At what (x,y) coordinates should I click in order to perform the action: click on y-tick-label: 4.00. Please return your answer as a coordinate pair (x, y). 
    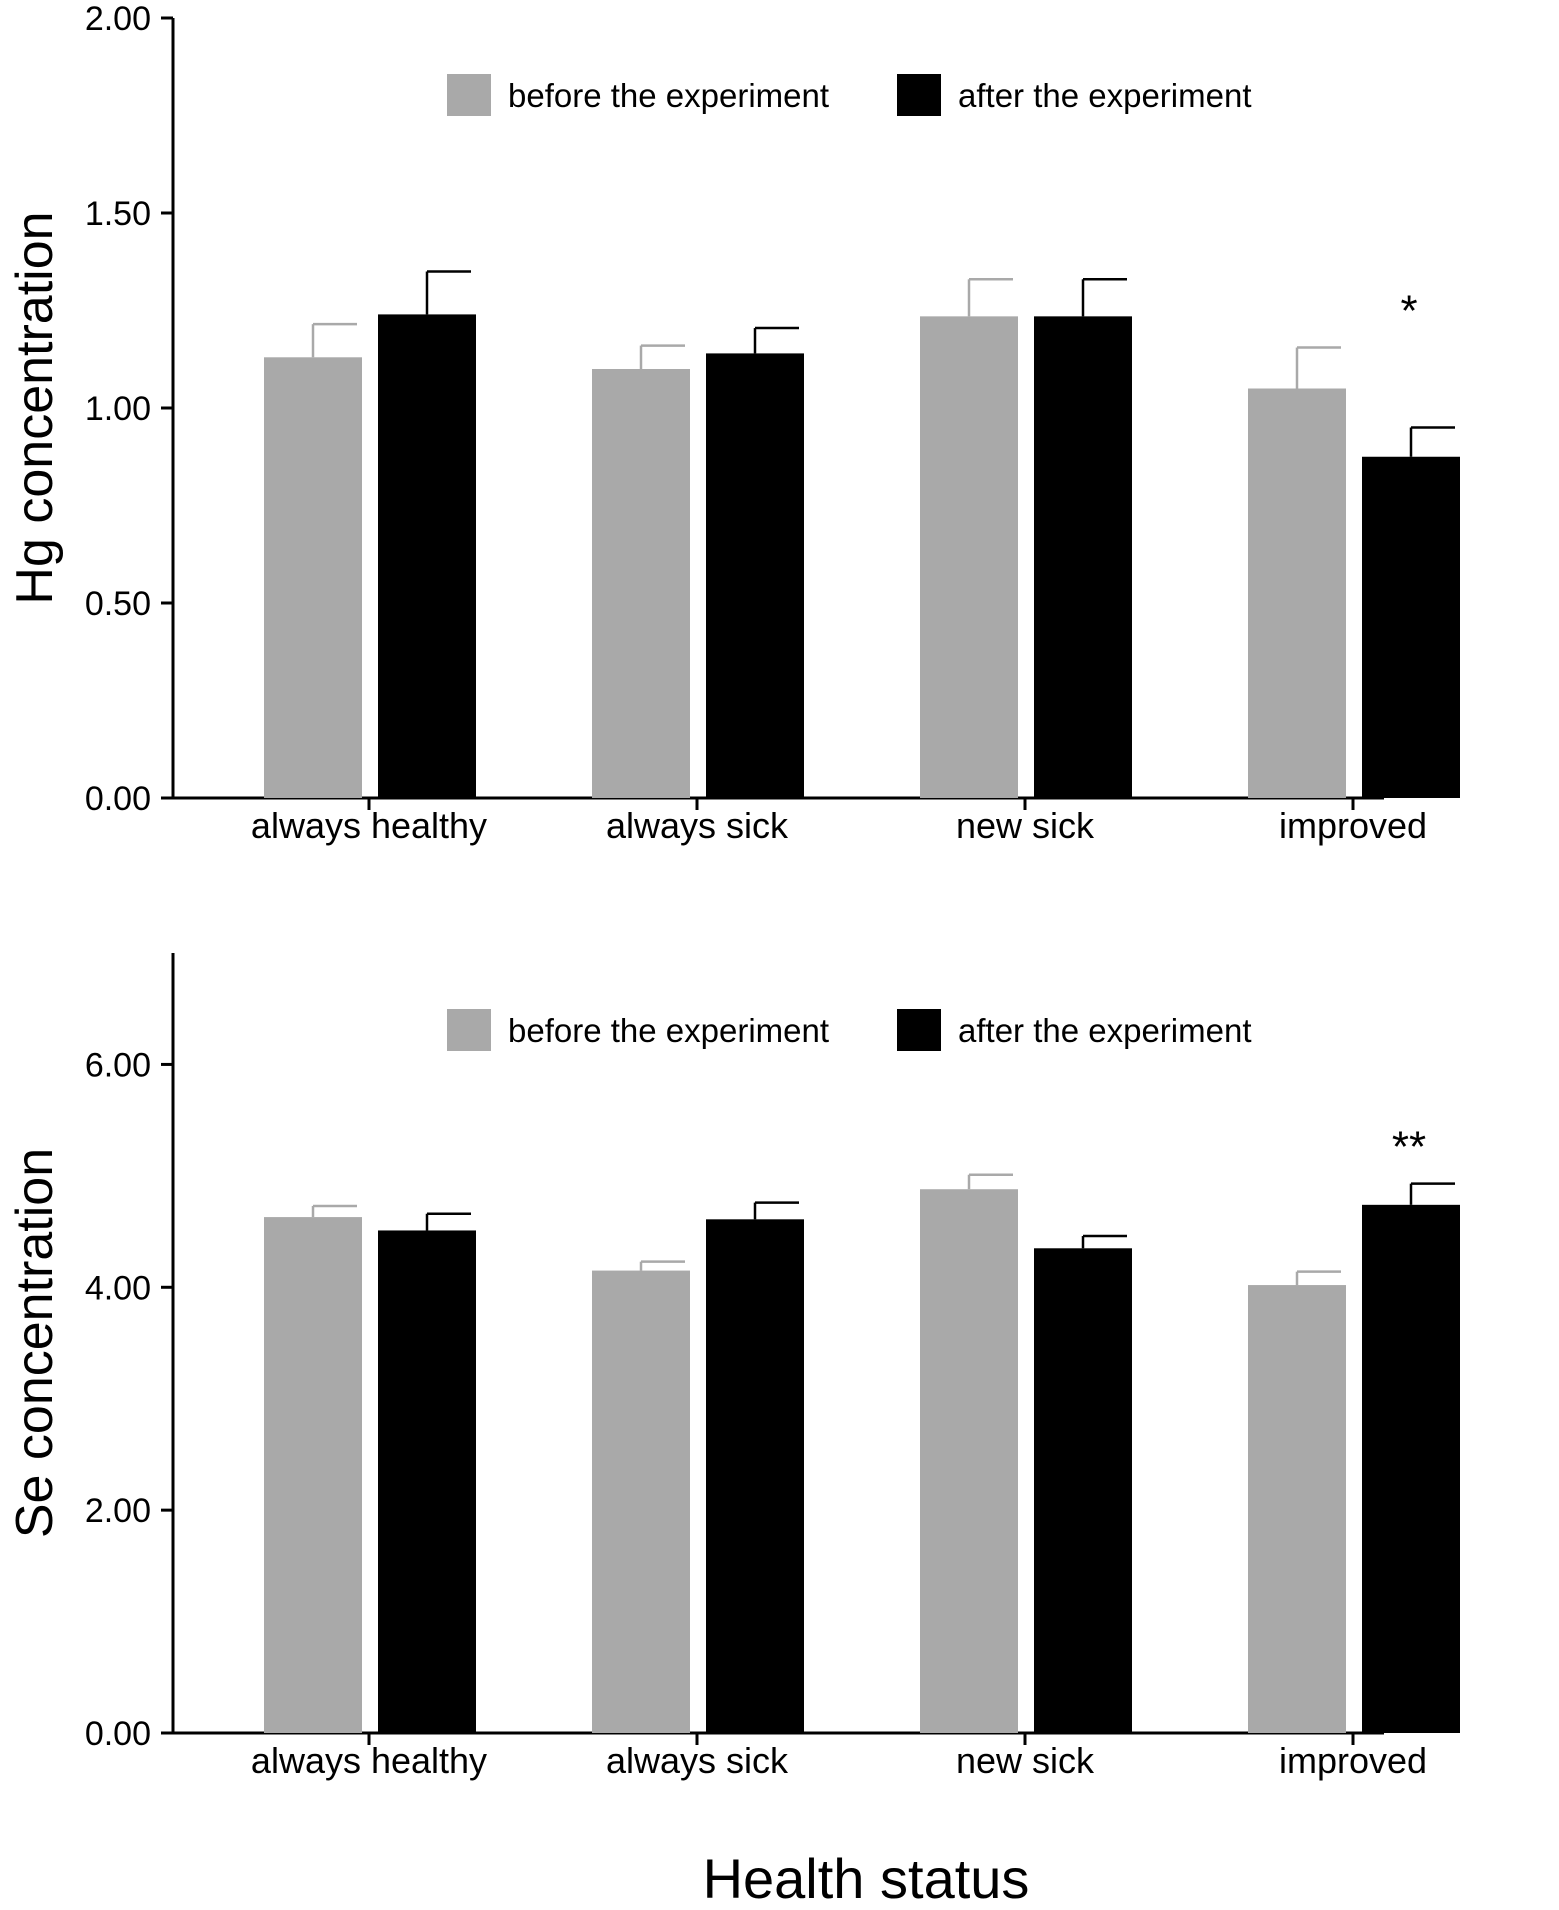
    Looking at the image, I should click on (118, 1288).